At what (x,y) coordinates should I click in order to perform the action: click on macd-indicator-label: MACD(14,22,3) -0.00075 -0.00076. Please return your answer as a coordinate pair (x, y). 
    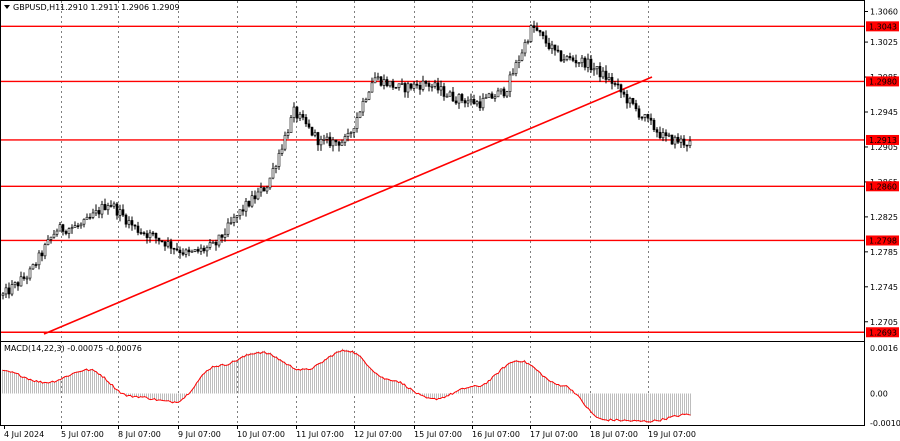
    Looking at the image, I should click on (73, 348).